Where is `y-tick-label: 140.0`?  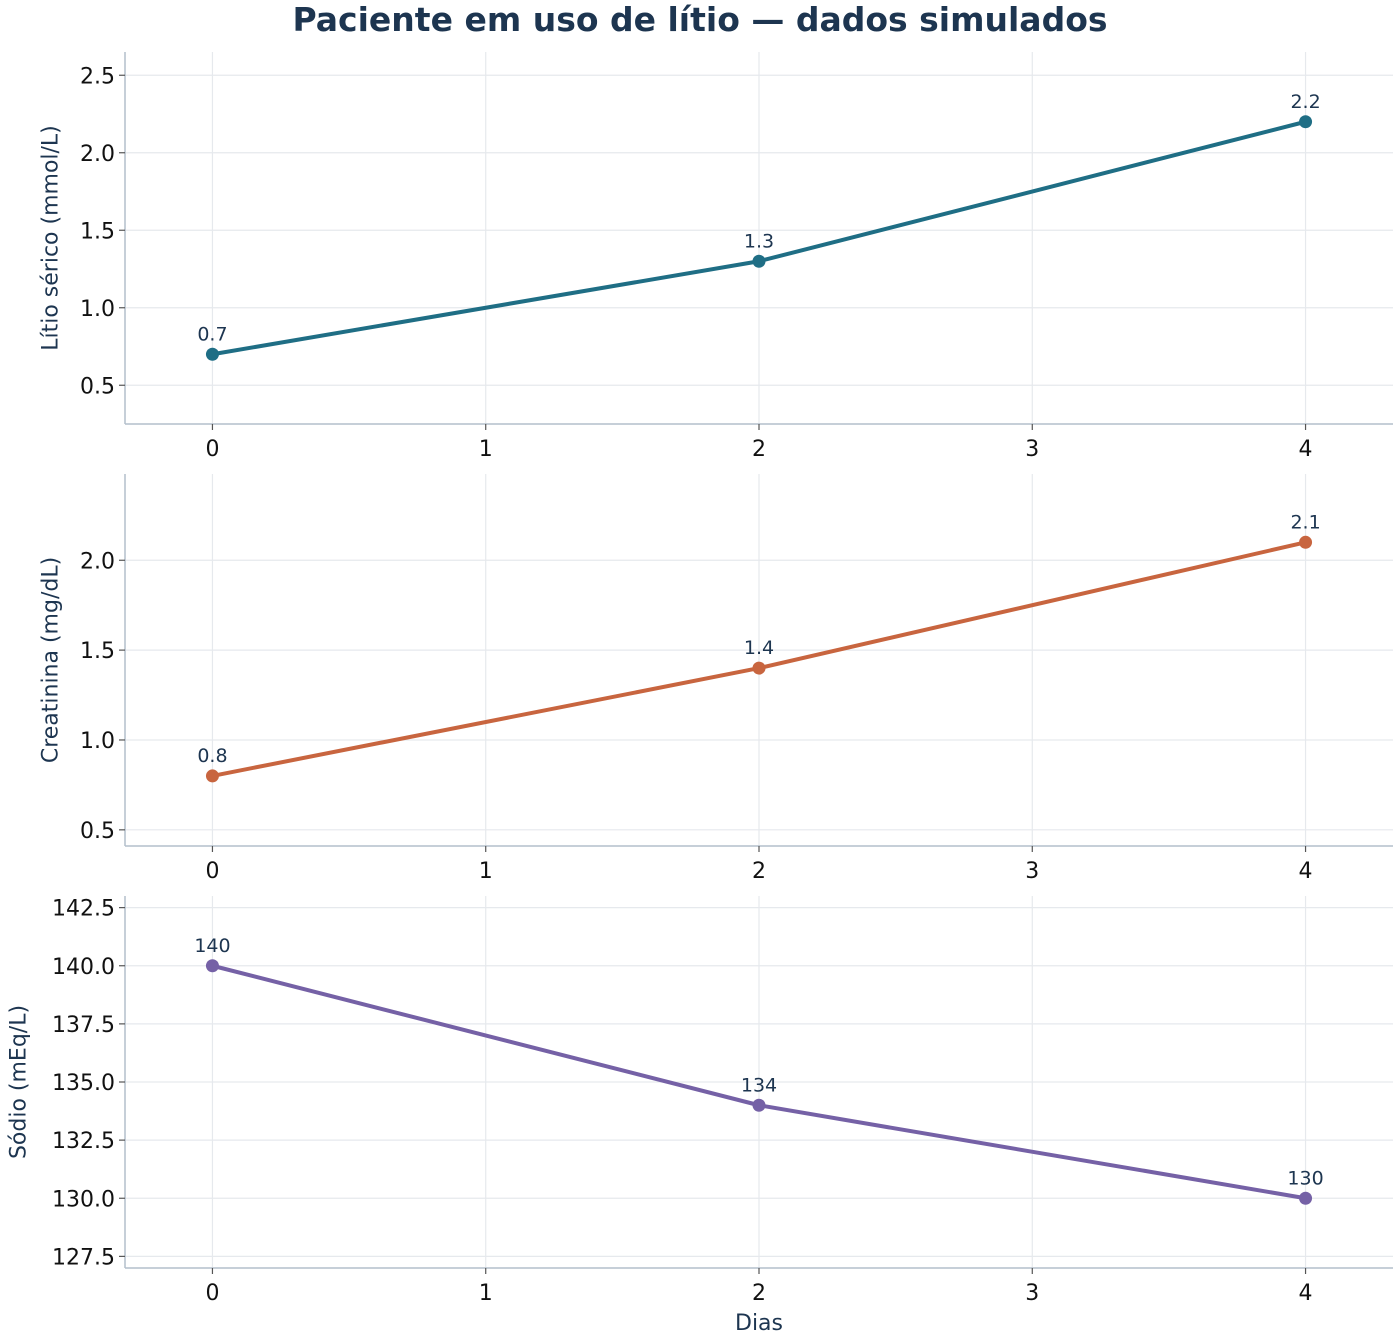
y-tick-label: 140.0 is located at coordinates (83, 967).